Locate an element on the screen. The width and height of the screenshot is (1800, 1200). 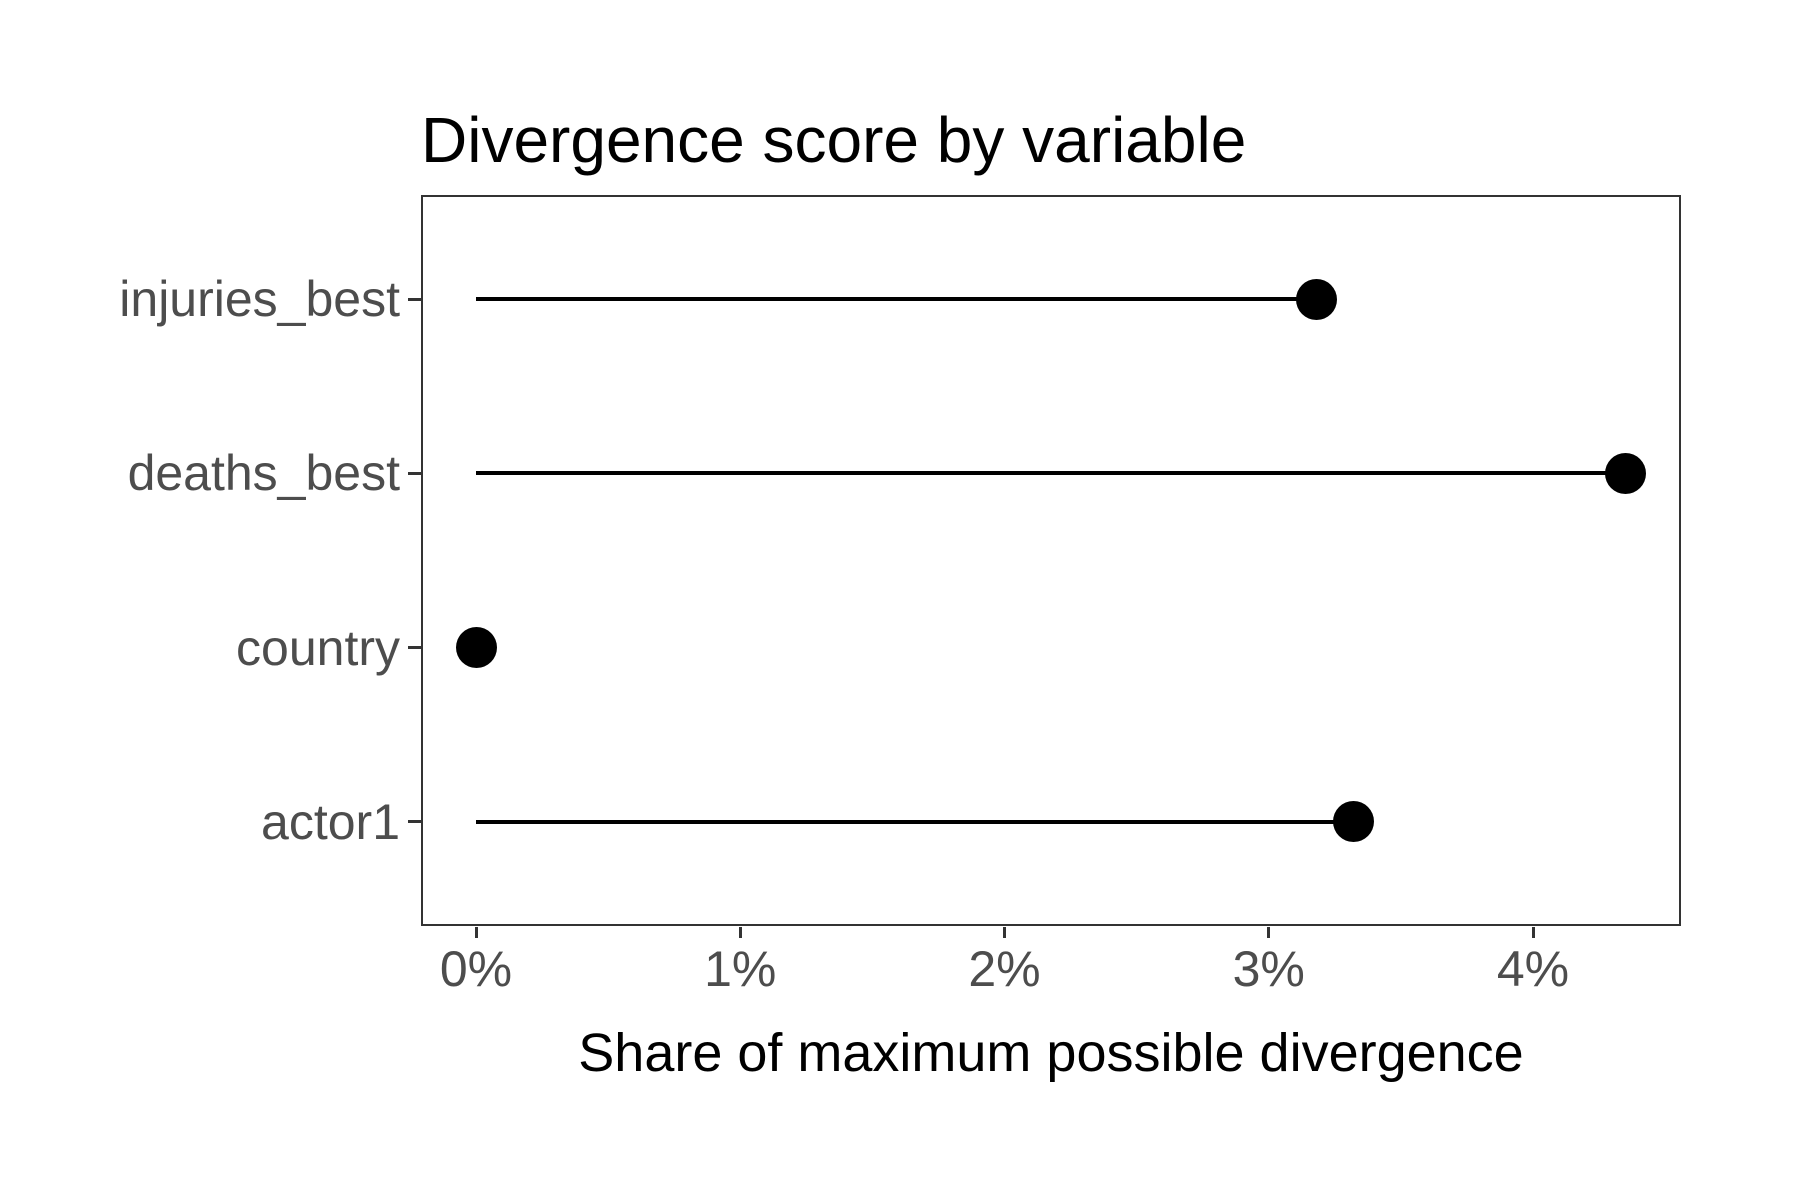
y-axis-label-actor1: actor1 is located at coordinates (330, 821).